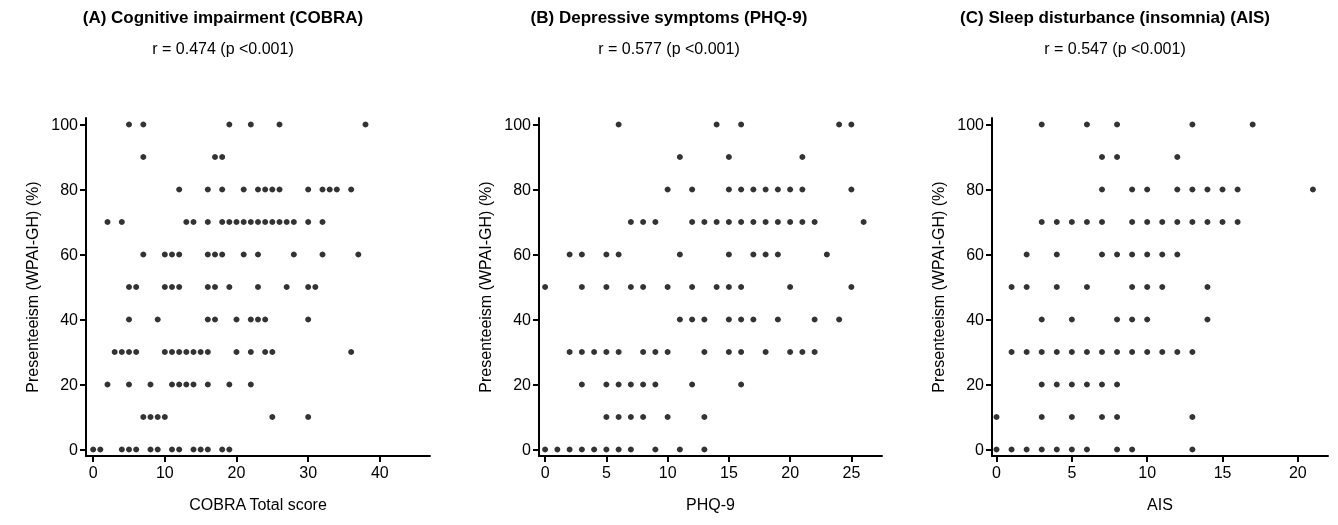  I want to click on chart-subtitle: r = 0.474 (p <0.001), so click(223, 48).